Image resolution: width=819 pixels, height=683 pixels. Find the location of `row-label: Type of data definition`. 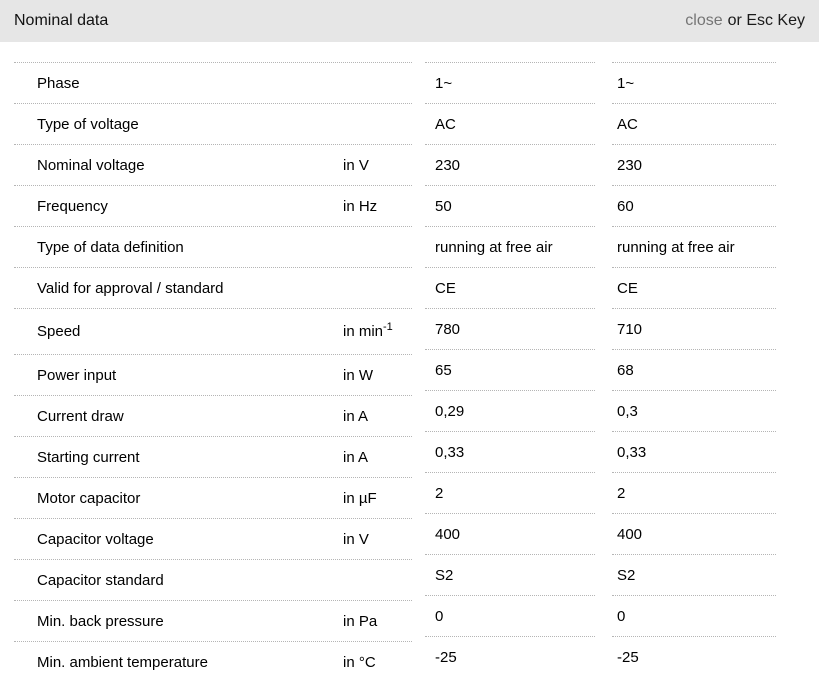

row-label: Type of data definition is located at coordinates (110, 247).